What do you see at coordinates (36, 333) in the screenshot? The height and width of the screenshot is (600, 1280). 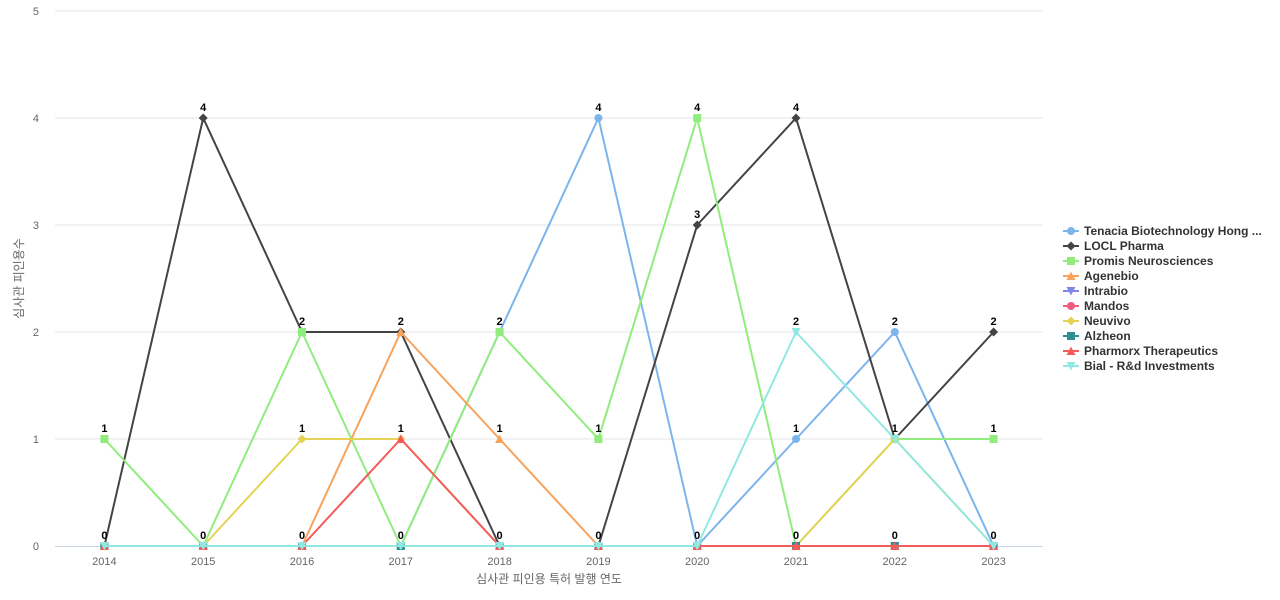 I see `y-tick-label: 2` at bounding box center [36, 333].